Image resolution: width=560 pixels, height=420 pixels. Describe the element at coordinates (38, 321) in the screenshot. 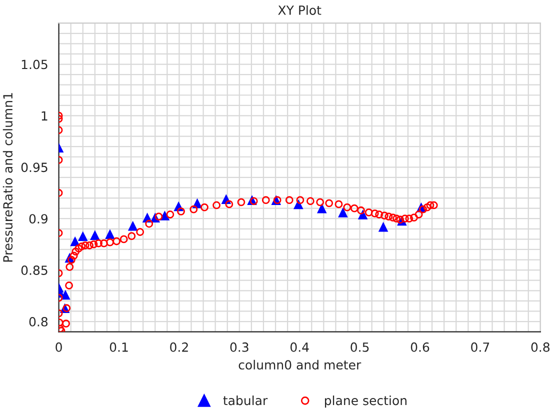

I see `y-tick-label: 0.8` at that location.